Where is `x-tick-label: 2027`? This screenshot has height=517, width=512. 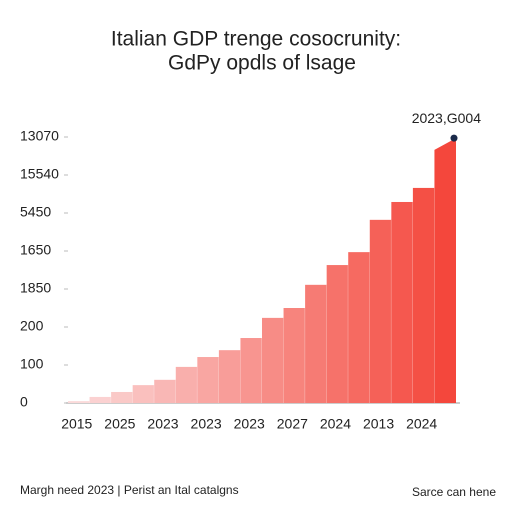
x-tick-label: 2027 is located at coordinates (292, 424).